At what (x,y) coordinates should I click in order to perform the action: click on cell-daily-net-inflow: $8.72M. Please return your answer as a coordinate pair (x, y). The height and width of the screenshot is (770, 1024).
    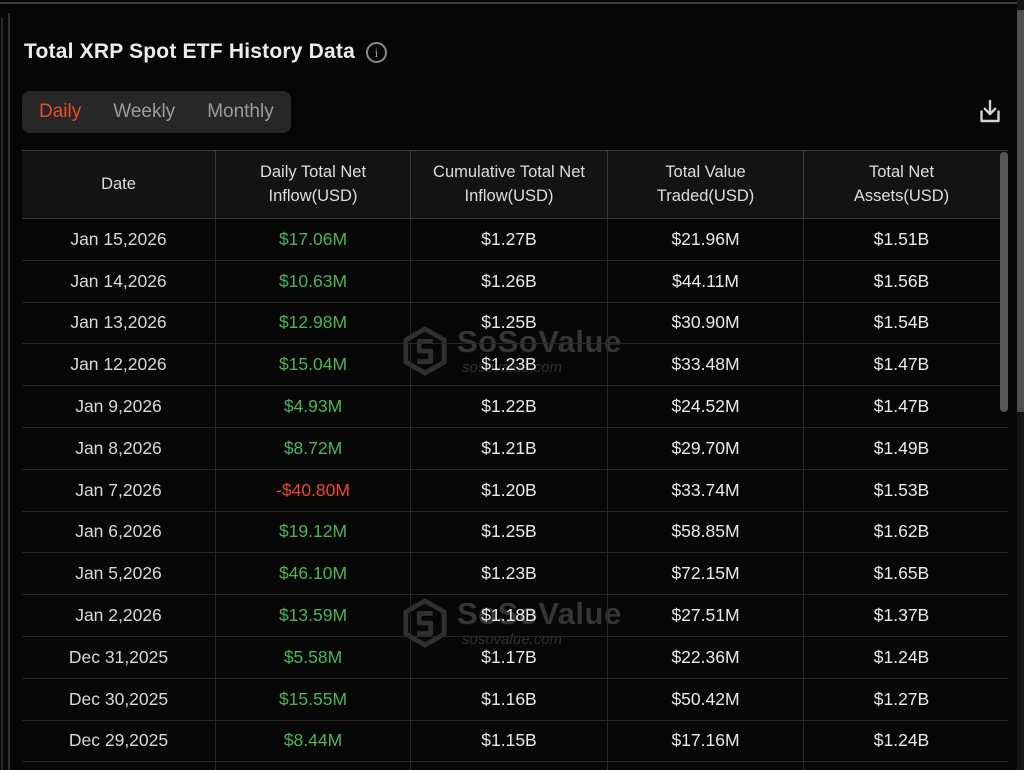
    Looking at the image, I should click on (312, 448).